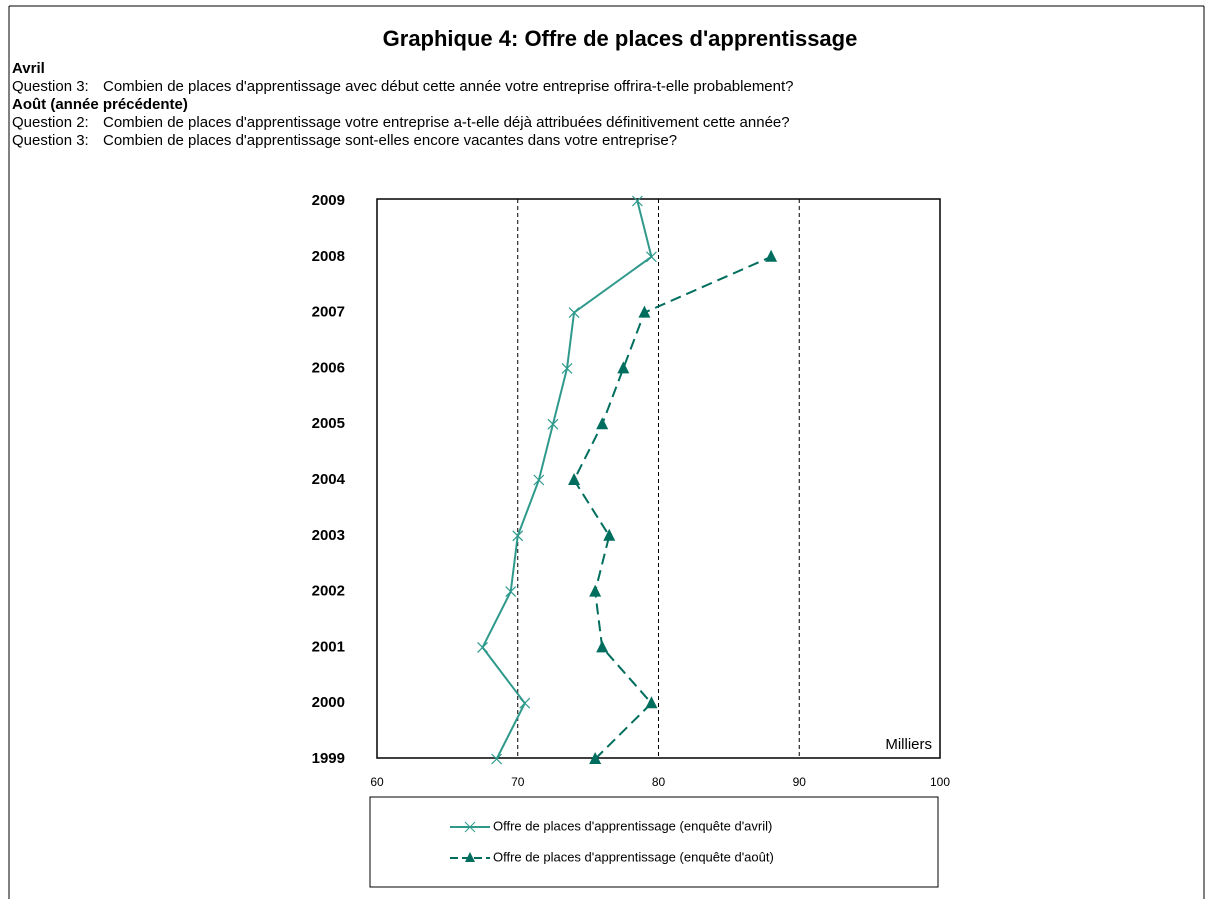  Describe the element at coordinates (328, 535) in the screenshot. I see `y-tick-label: 2003` at that location.